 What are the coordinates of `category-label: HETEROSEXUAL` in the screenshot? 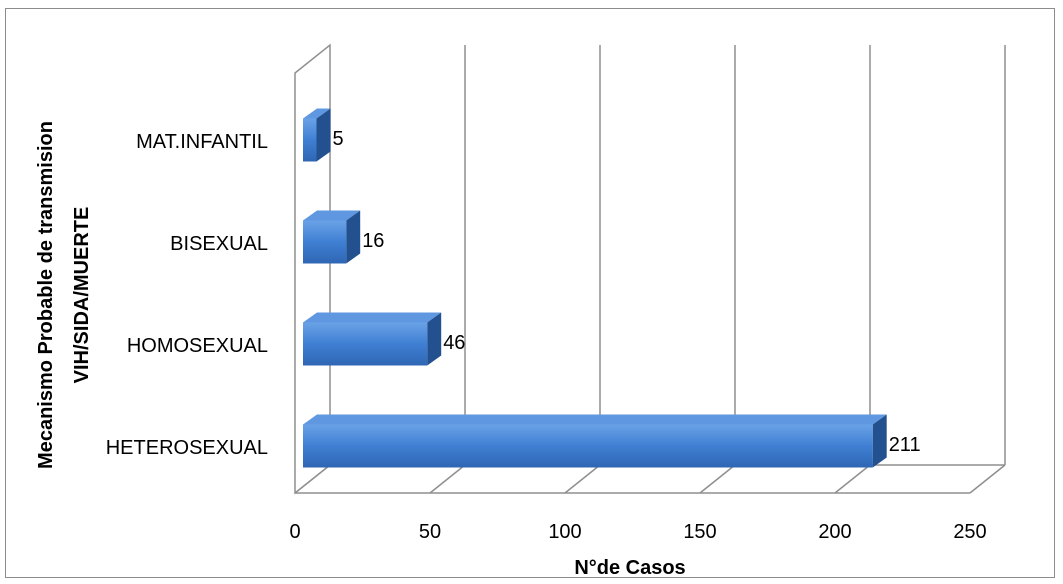 It's located at (187, 448).